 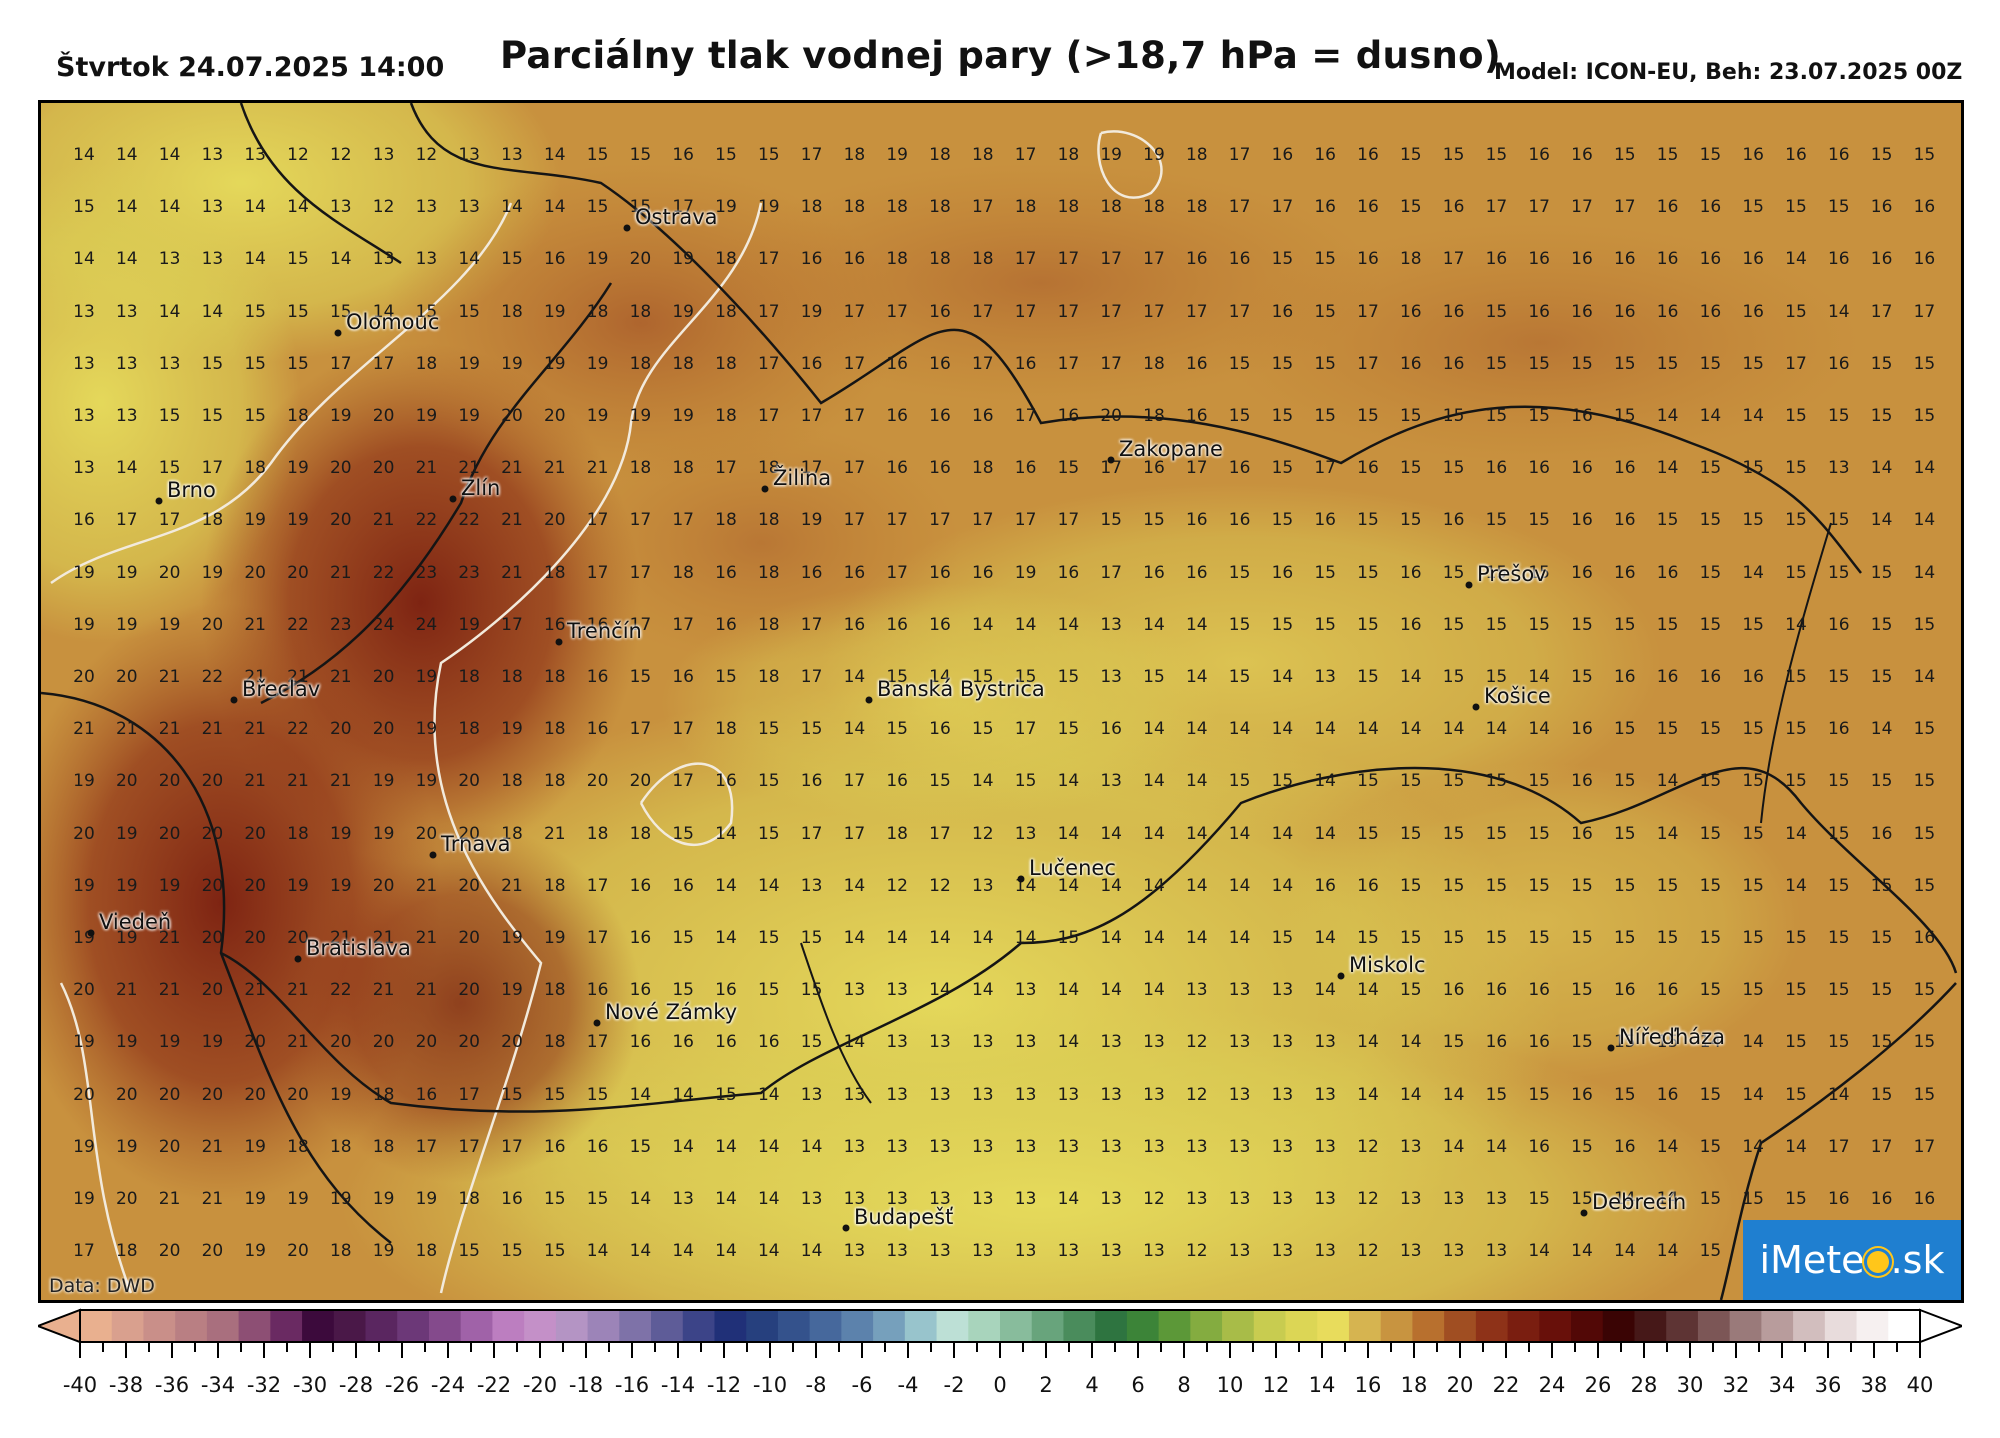 I want to click on colorbar-tick-label: 26, so click(x=1598, y=1385).